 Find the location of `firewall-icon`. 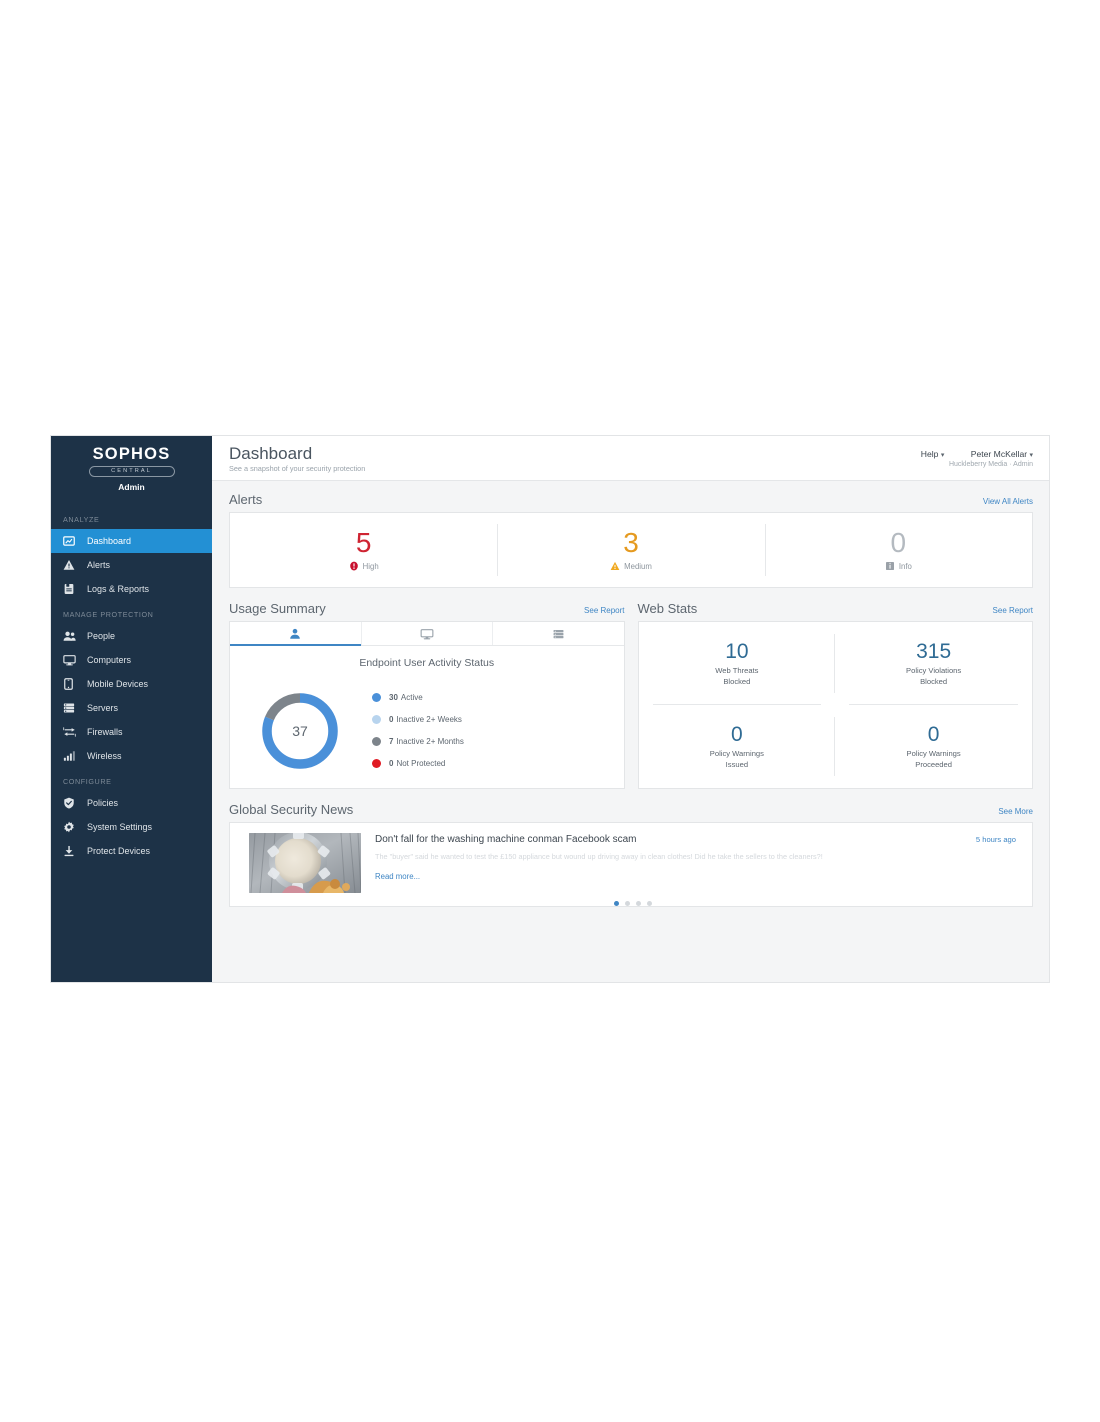

firewall-icon is located at coordinates (71, 732).